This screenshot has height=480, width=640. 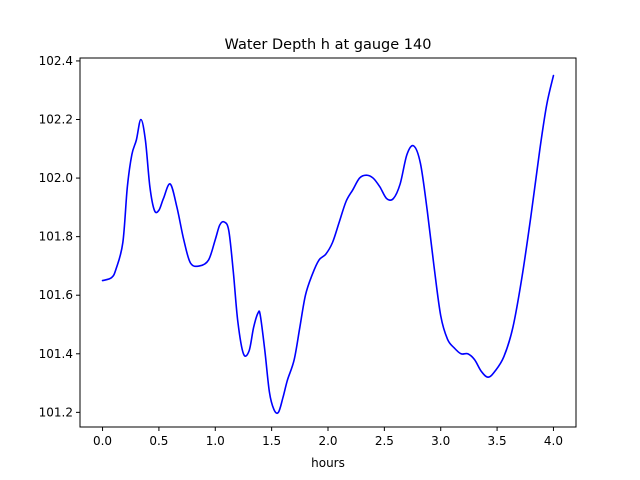 What do you see at coordinates (271, 441) in the screenshot?
I see `x-tick-label: 1.5` at bounding box center [271, 441].